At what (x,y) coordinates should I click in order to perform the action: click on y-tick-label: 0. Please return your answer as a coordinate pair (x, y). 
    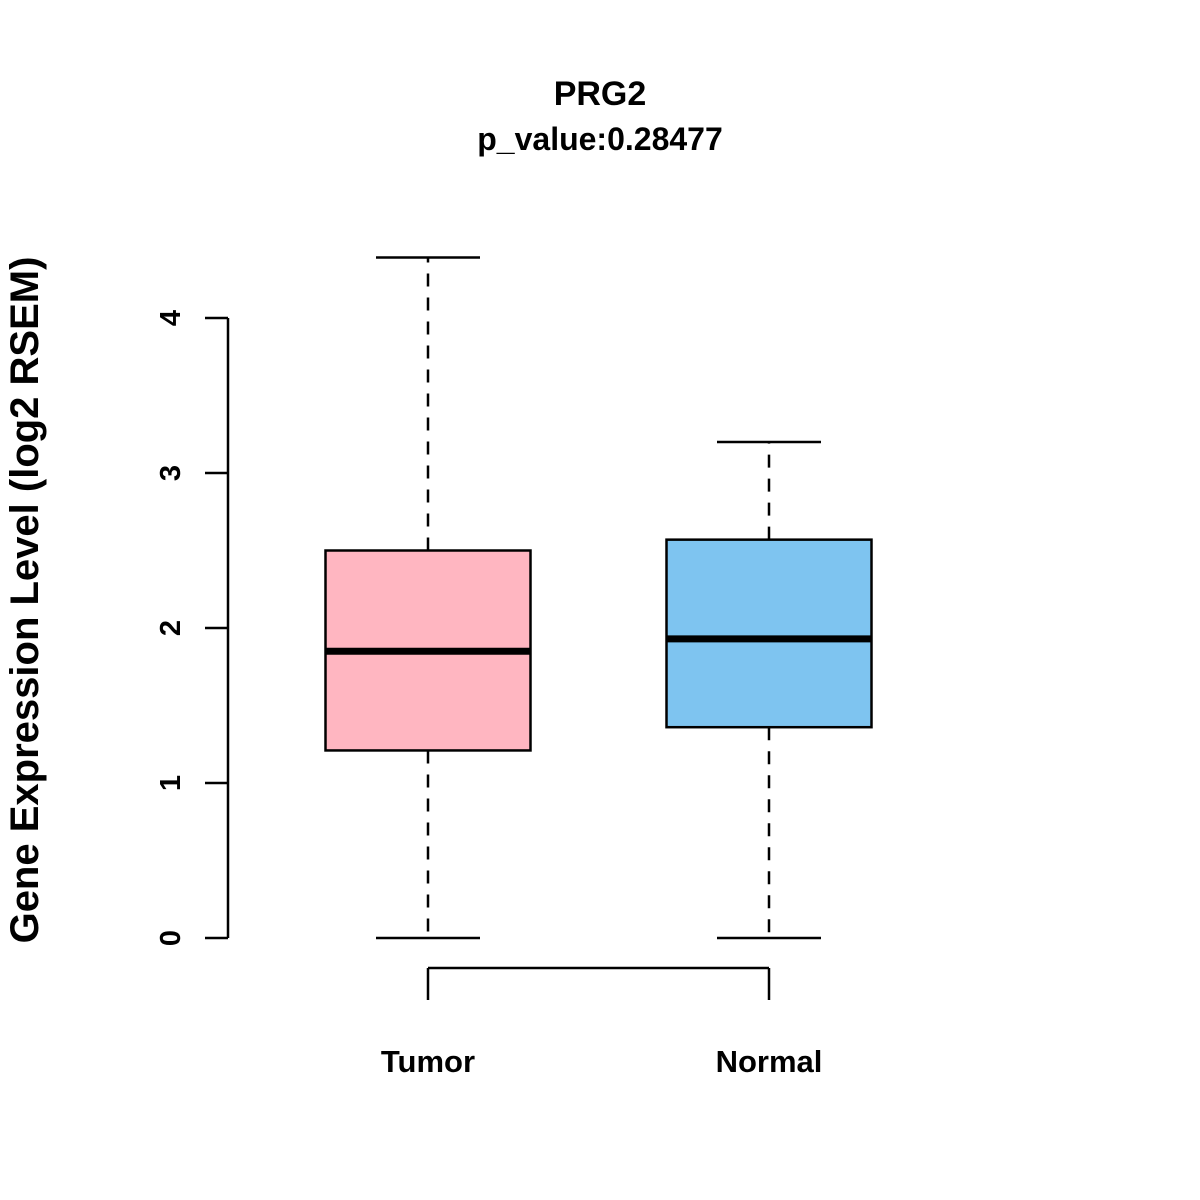
    Looking at the image, I should click on (171, 938).